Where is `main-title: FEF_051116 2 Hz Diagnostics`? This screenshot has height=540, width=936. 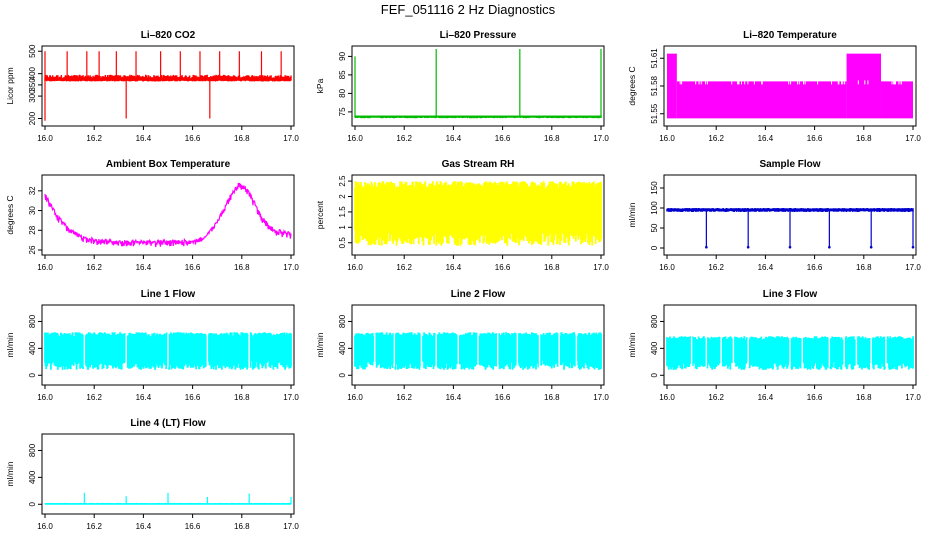 main-title: FEF_051116 2 Hz Diagnostics is located at coordinates (468, 9).